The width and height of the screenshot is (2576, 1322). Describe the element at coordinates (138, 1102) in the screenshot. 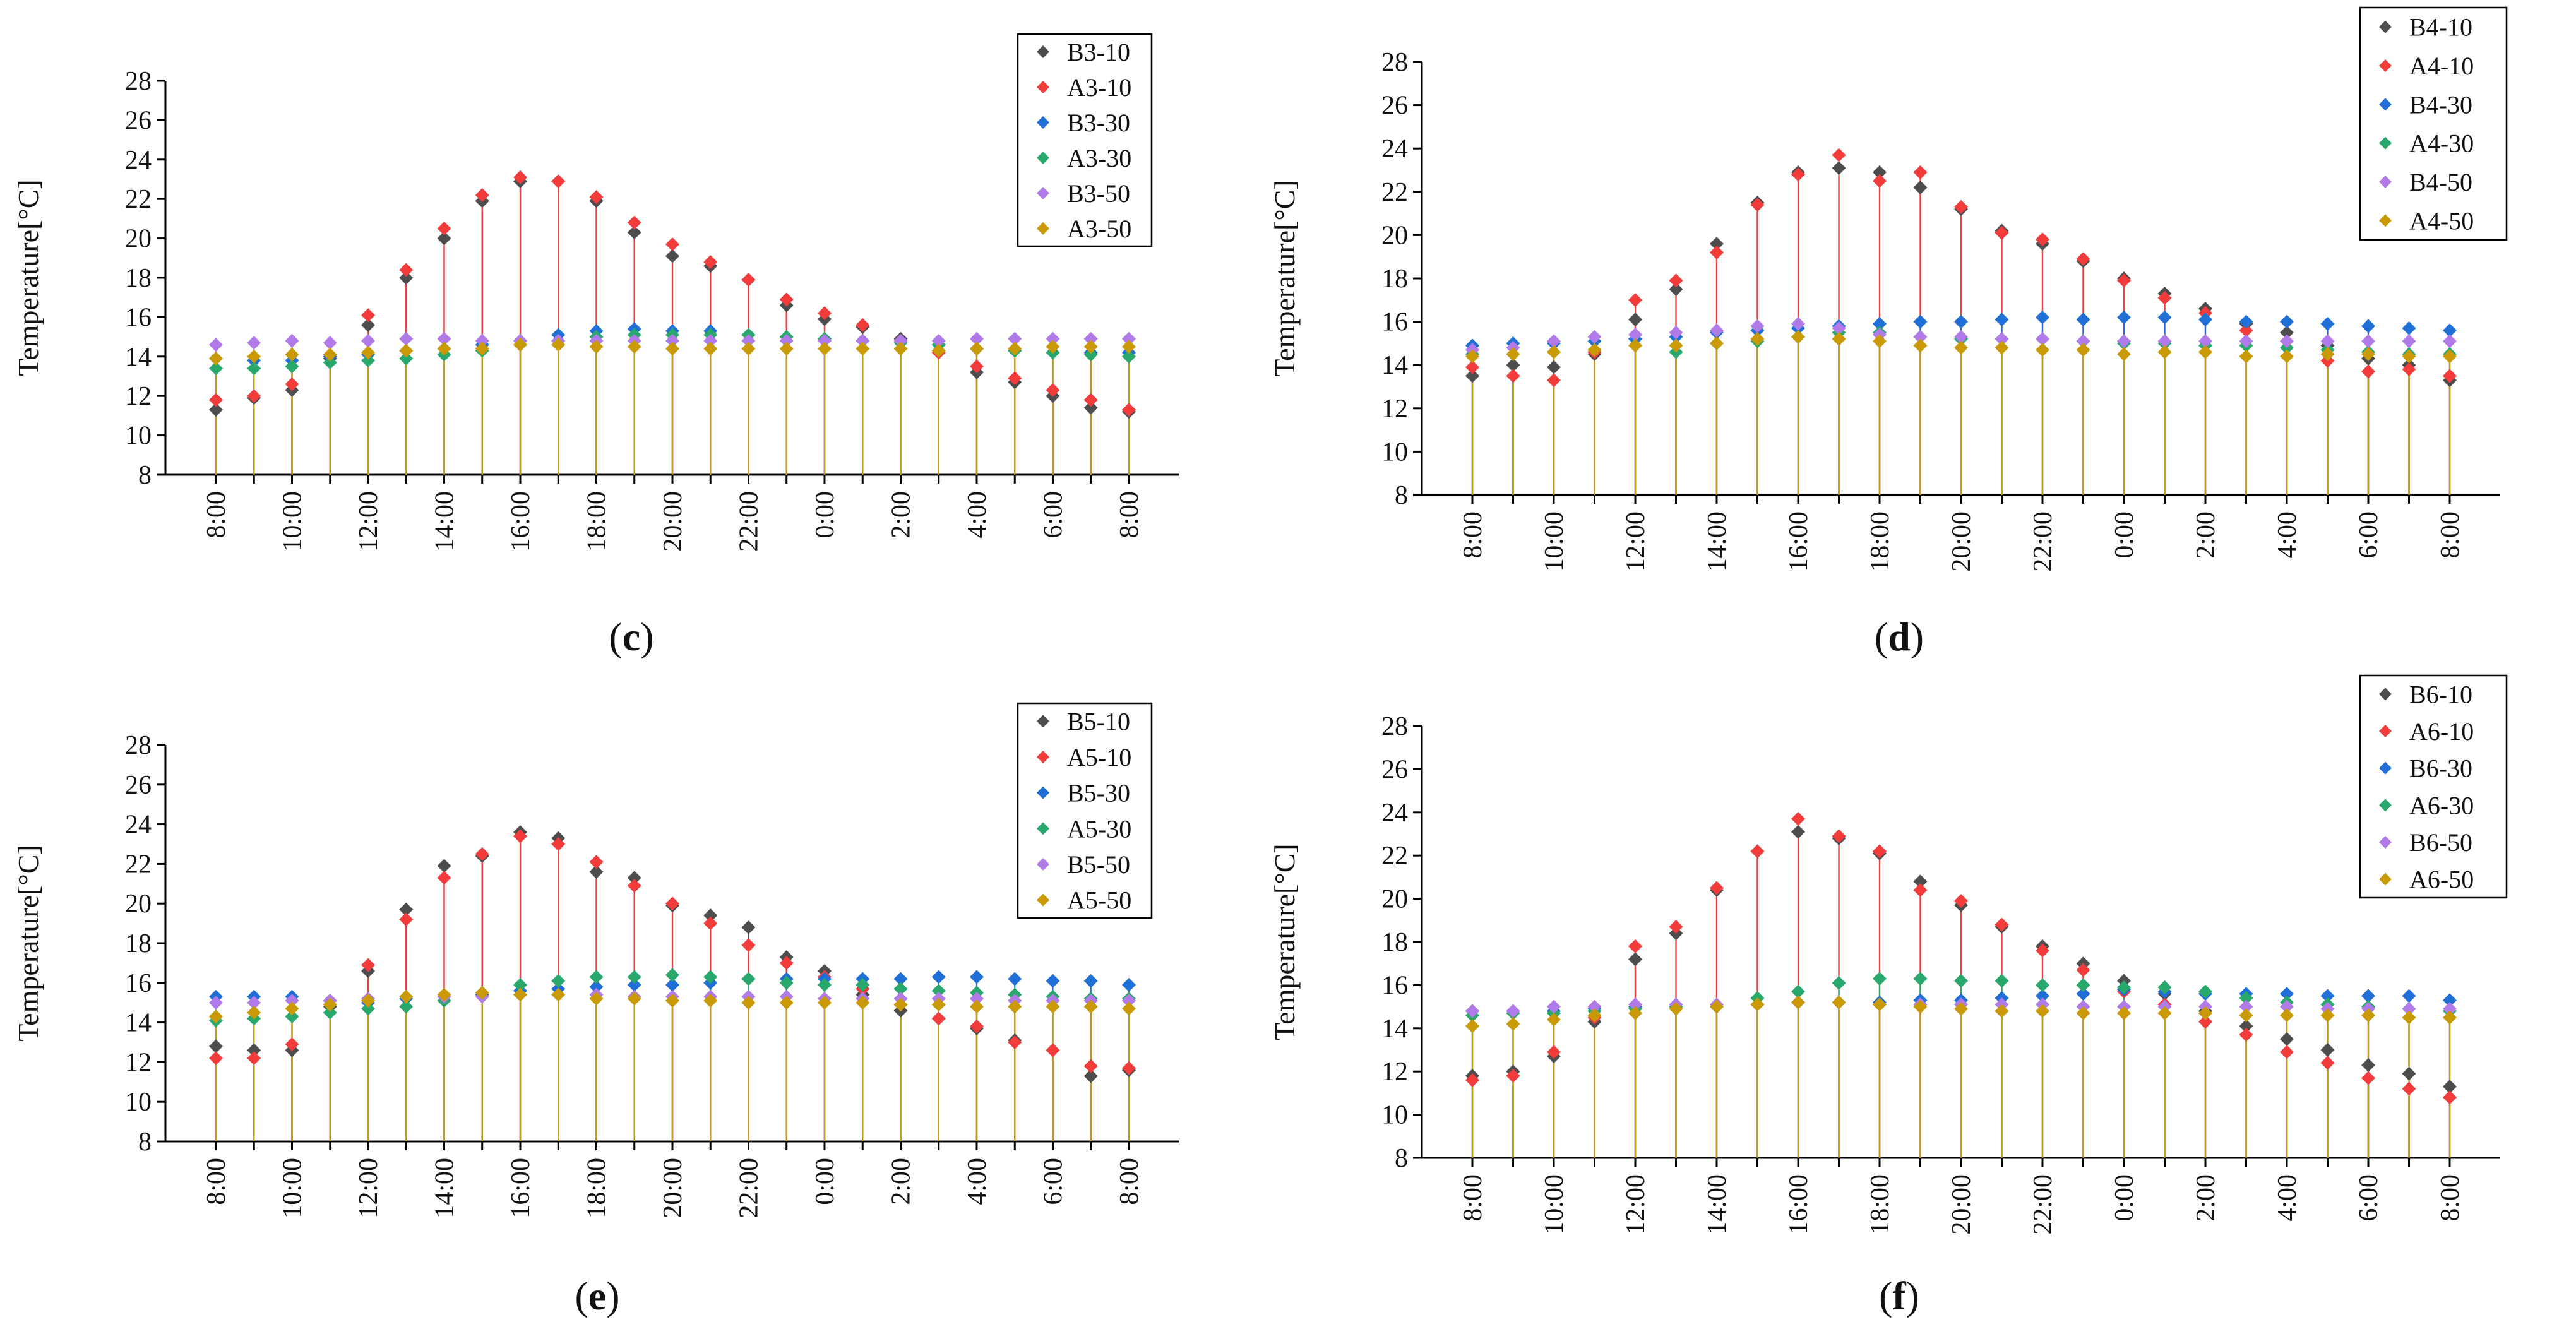

I see `y-tick-label: 10` at that location.